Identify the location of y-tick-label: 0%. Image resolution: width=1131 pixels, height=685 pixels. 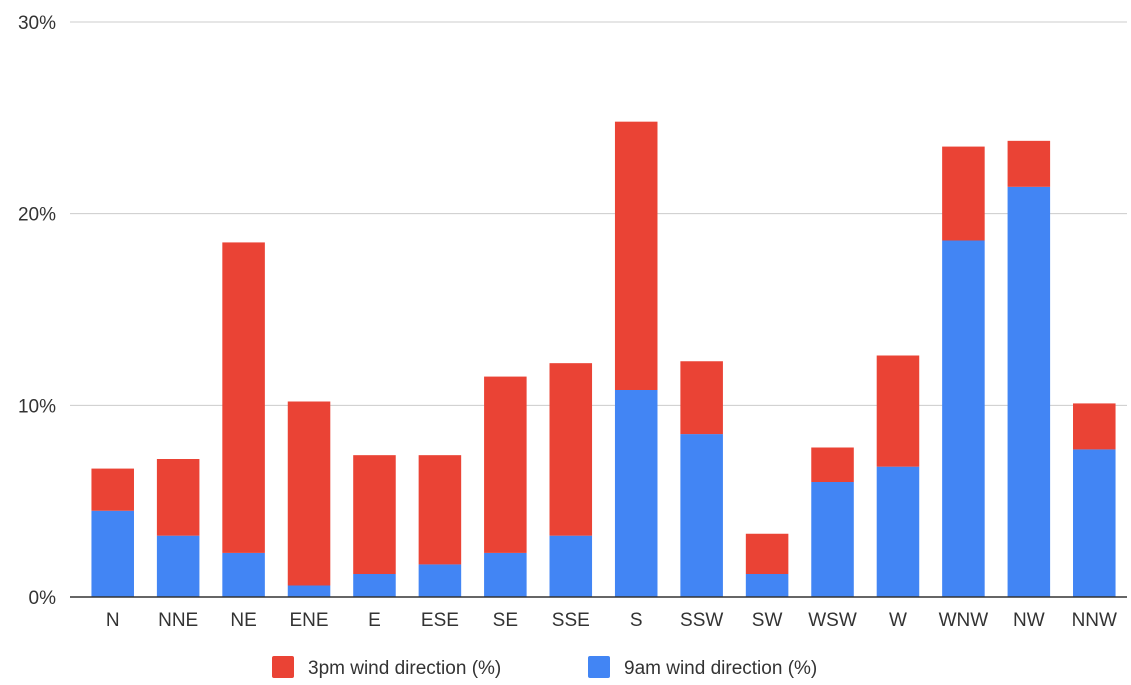
(43, 598).